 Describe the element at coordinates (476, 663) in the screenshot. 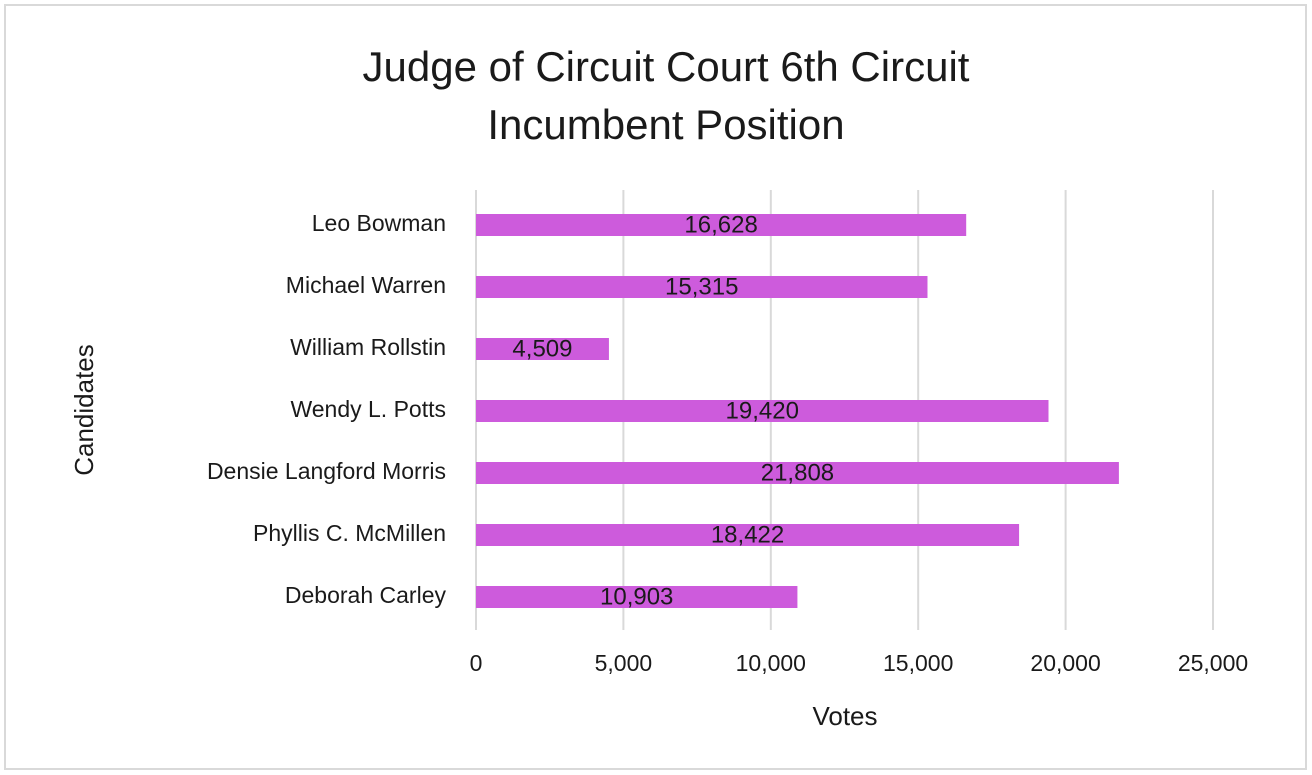

I see `x-tick-label: 0` at that location.